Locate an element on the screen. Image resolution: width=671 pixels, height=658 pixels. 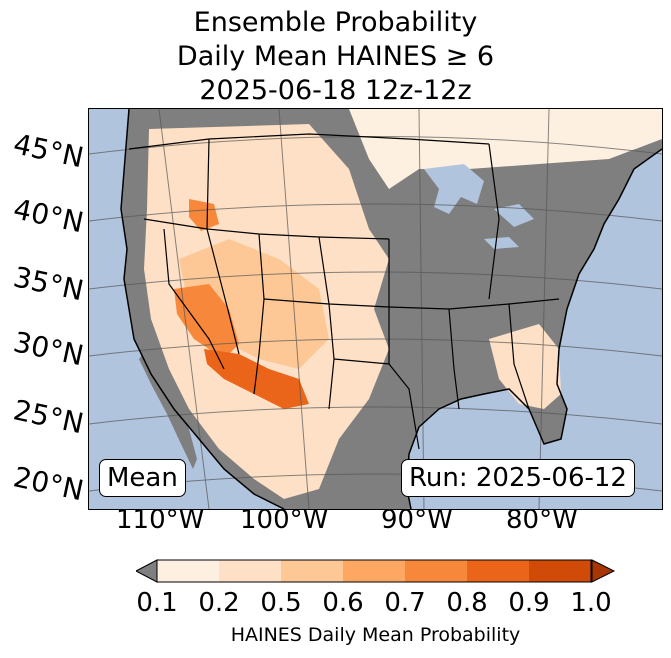
high-probability-area is located at coordinates (206, 321).